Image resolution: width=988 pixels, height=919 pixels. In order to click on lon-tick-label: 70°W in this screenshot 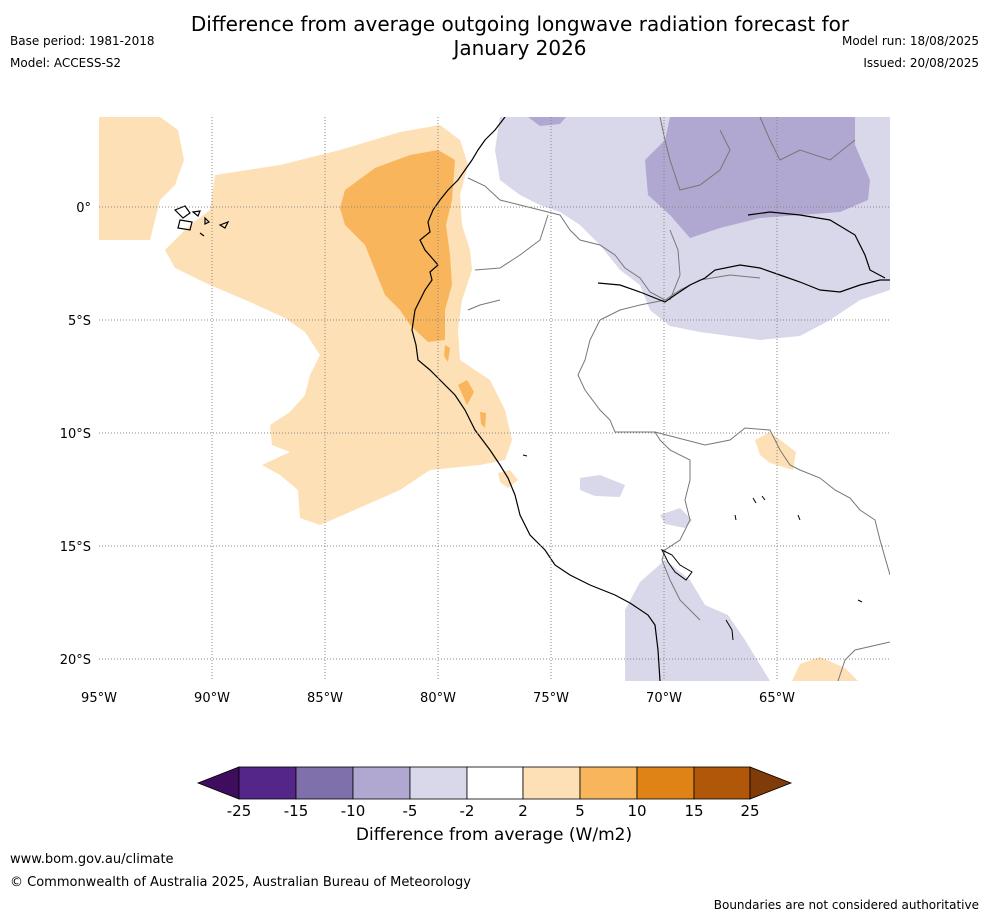, I will do `click(664, 698)`.